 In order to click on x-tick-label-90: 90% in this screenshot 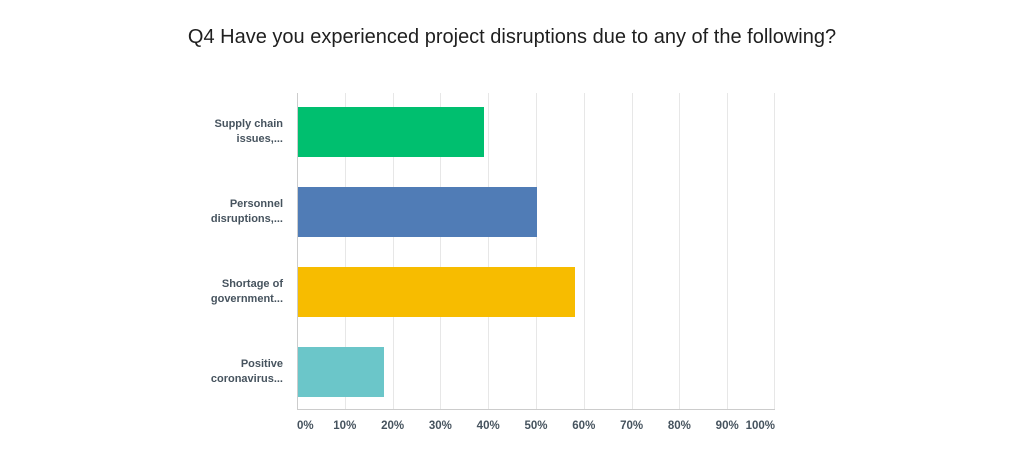, I will do `click(727, 426)`.